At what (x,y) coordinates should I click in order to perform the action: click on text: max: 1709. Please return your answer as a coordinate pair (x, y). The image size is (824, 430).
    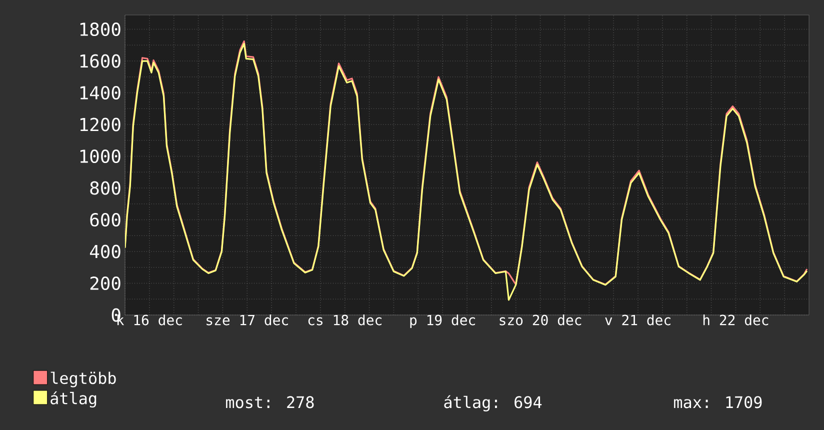
    Looking at the image, I should click on (718, 402).